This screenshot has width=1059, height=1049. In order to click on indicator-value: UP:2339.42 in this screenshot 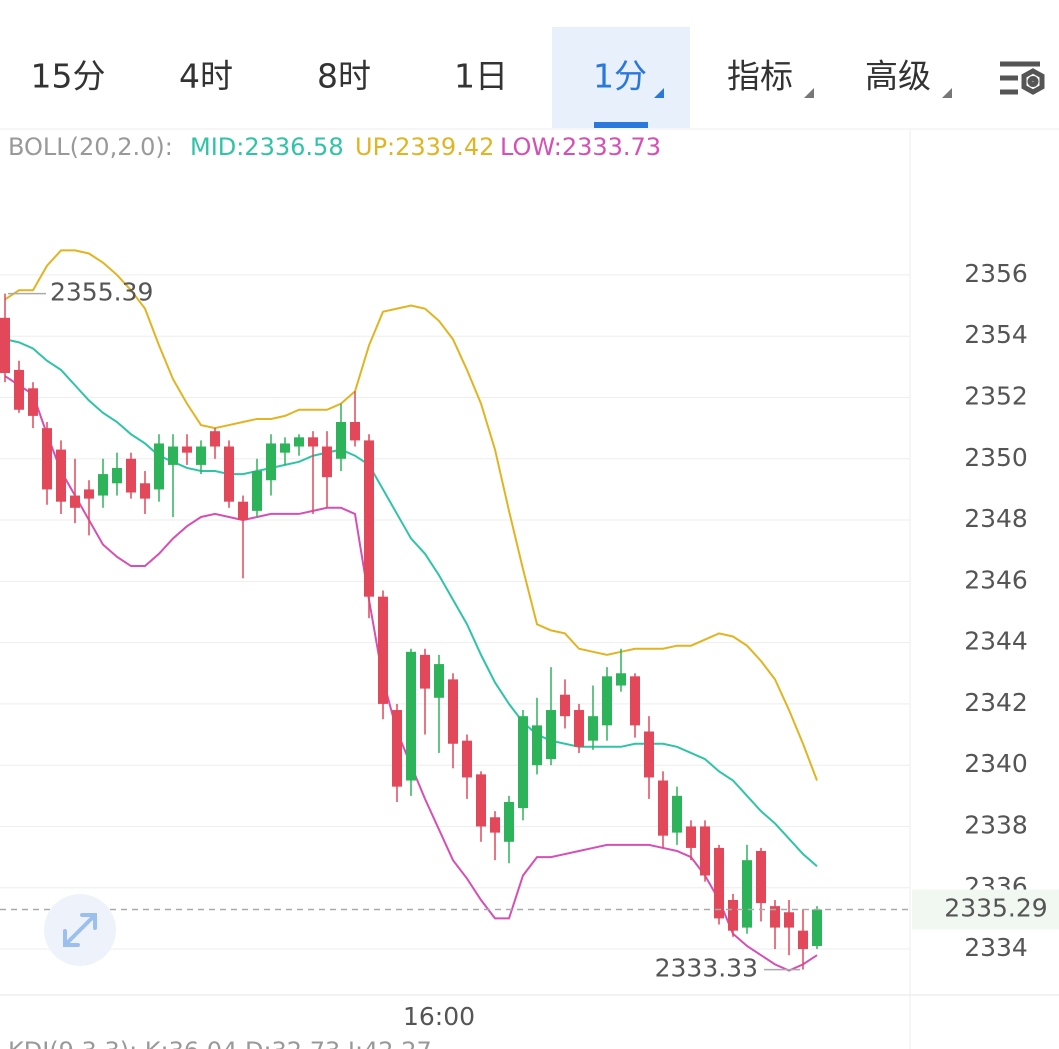, I will do `click(424, 147)`.